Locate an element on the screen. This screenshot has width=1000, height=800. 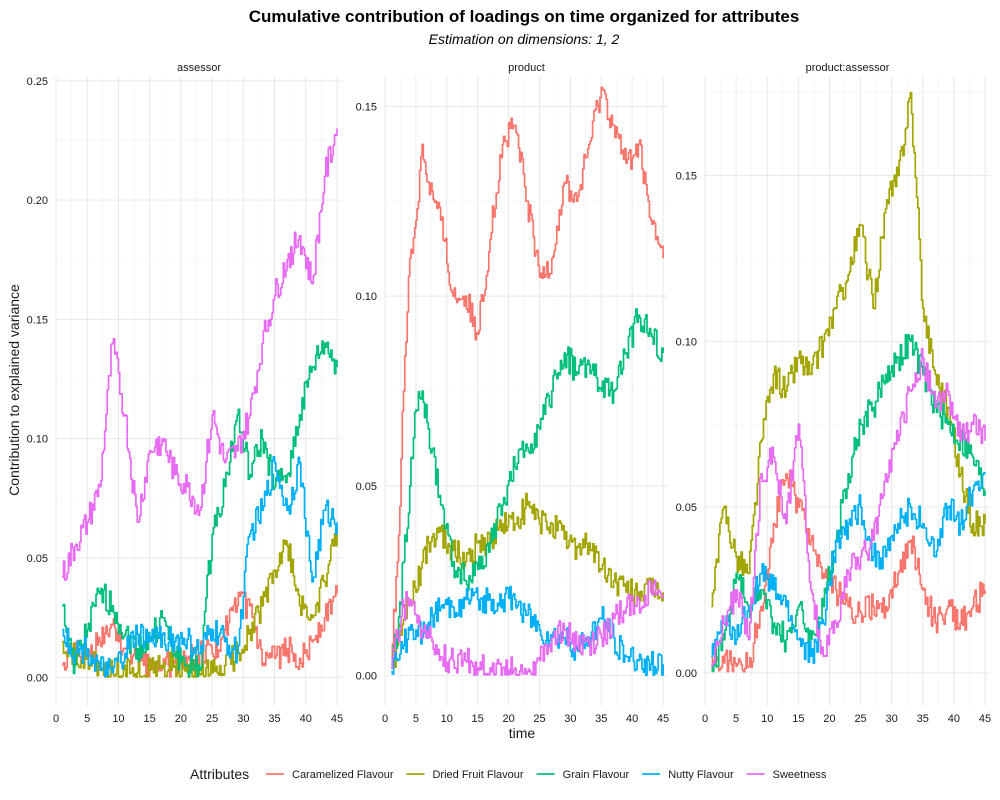
legend-item: Sweetness is located at coordinates (786, 775).